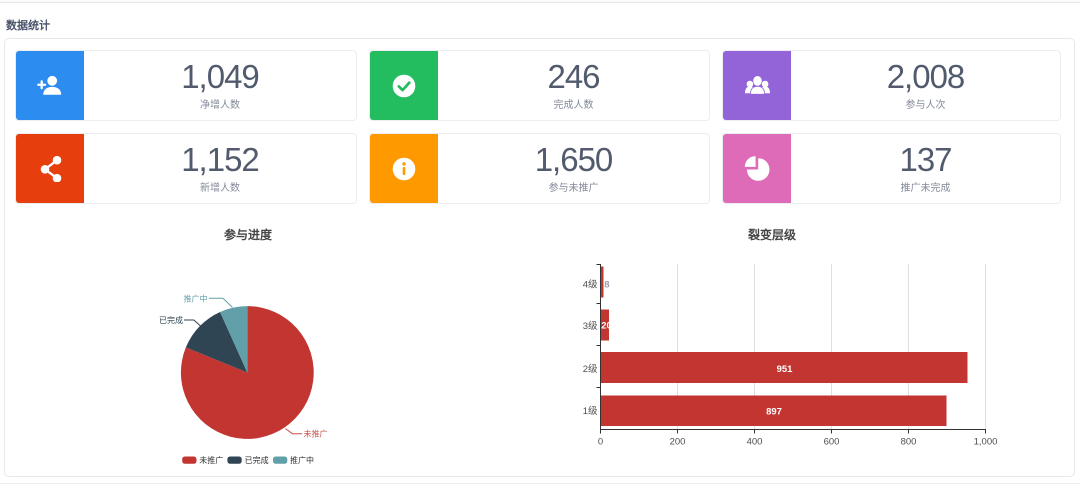 Image resolution: width=1080 pixels, height=488 pixels. Describe the element at coordinates (590, 369) in the screenshot. I see `svg-text: 2级` at that location.